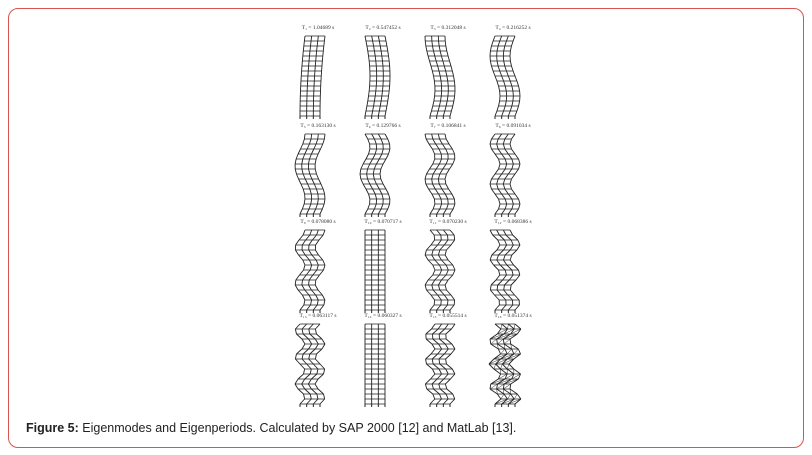  I want to click on eigenperiod-label: T₁ = 1.04689 s, so click(318, 28).